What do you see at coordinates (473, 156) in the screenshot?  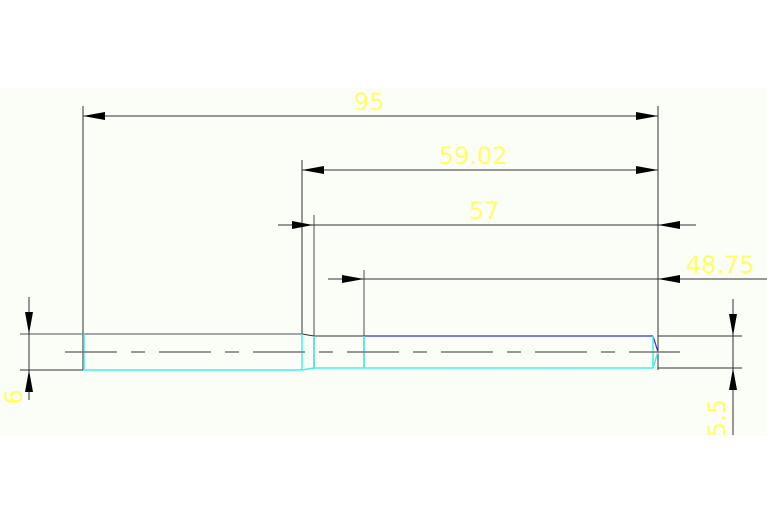 I see `dim-59-02: 59.02` at bounding box center [473, 156].